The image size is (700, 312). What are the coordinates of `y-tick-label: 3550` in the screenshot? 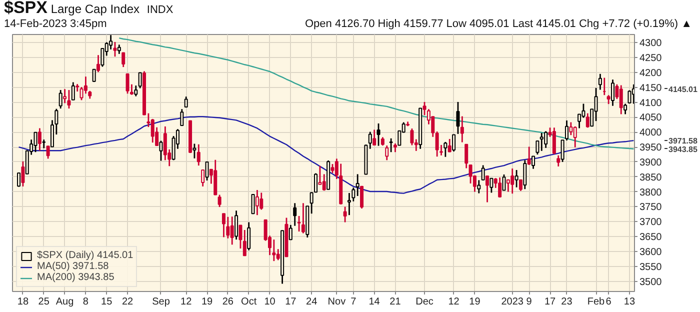 It's located at (651, 267).